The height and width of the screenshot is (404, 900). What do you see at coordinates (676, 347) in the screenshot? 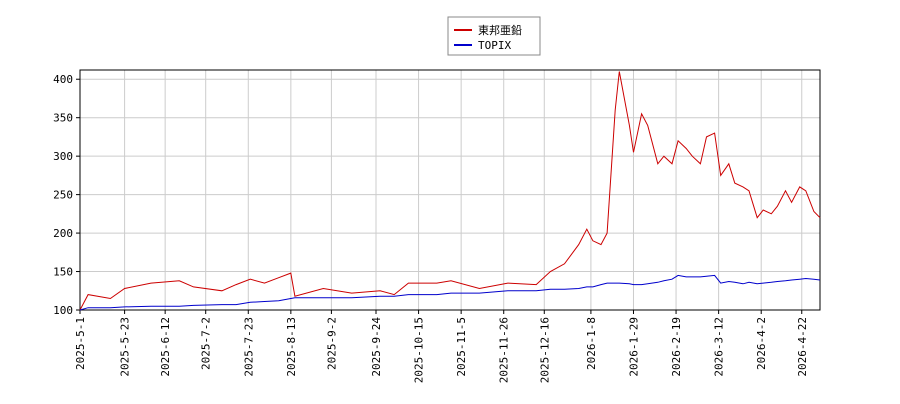
I see `x-tick-label: 2026-2-19` at bounding box center [676, 347].